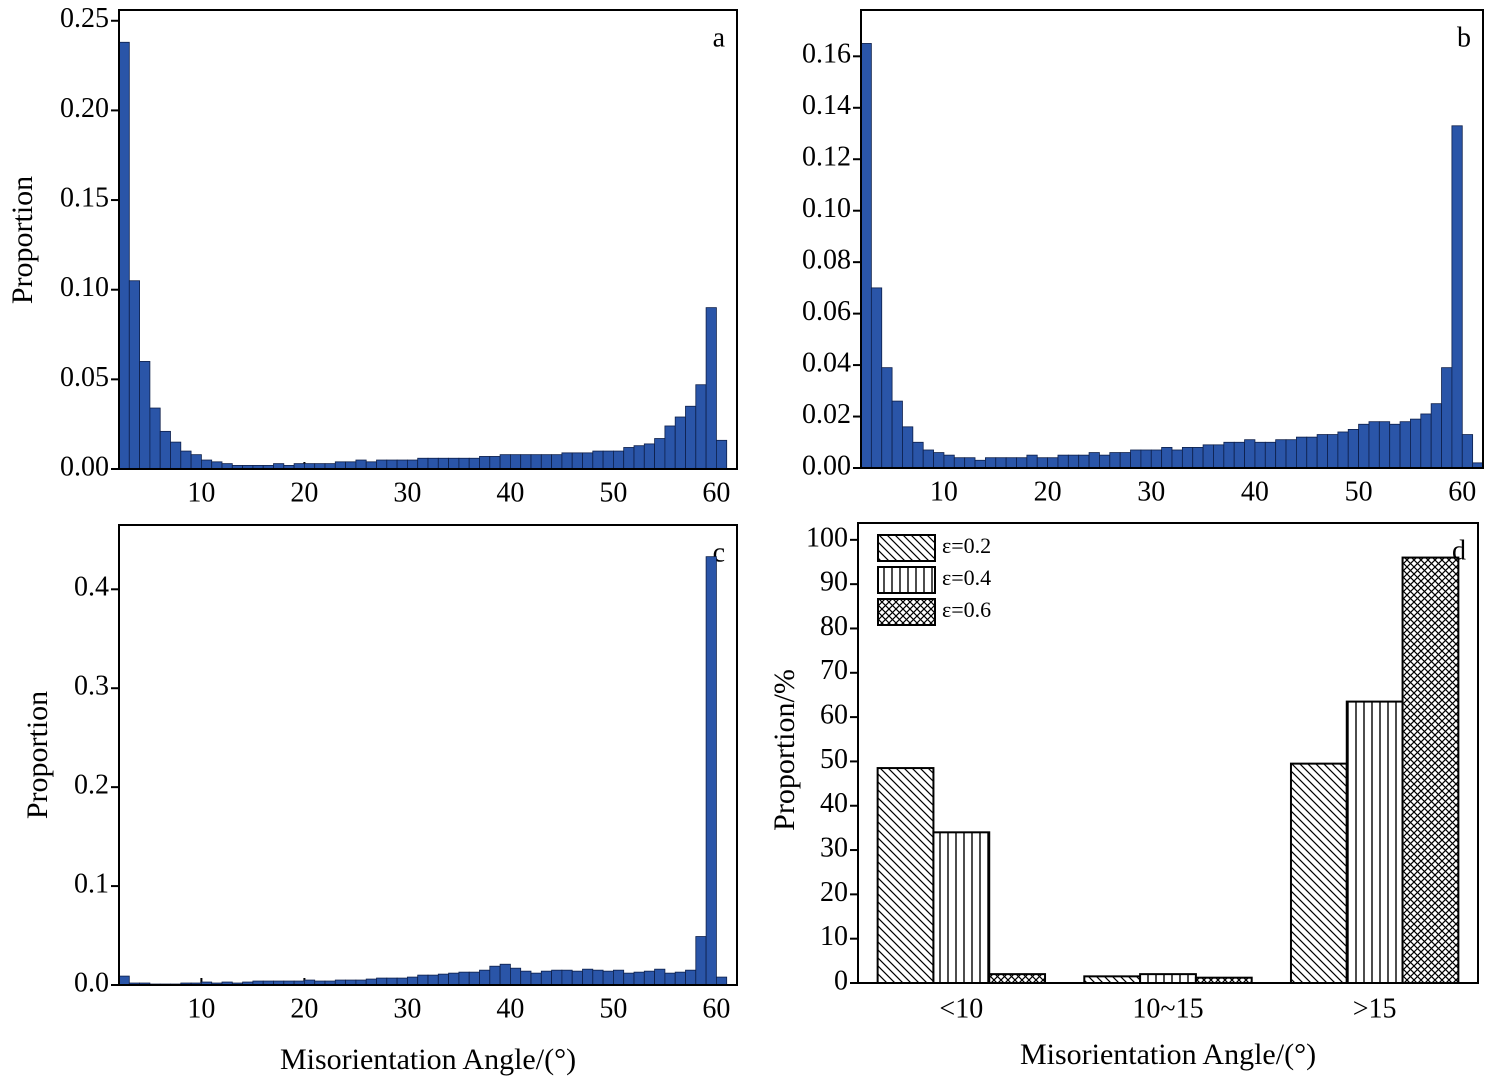  What do you see at coordinates (84, 18) in the screenshot?
I see `y-tick-label: 0.25` at bounding box center [84, 18].